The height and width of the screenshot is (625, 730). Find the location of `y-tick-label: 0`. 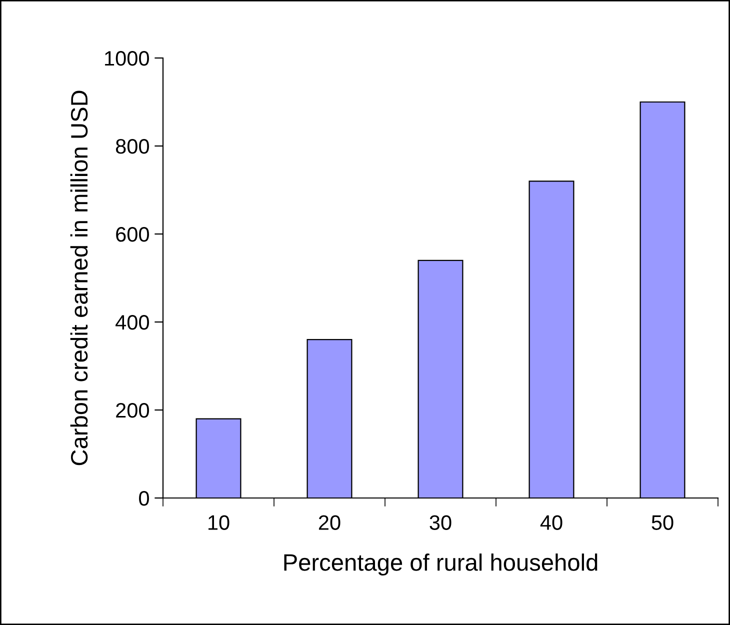

y-tick-label: 0 is located at coordinates (144, 498).